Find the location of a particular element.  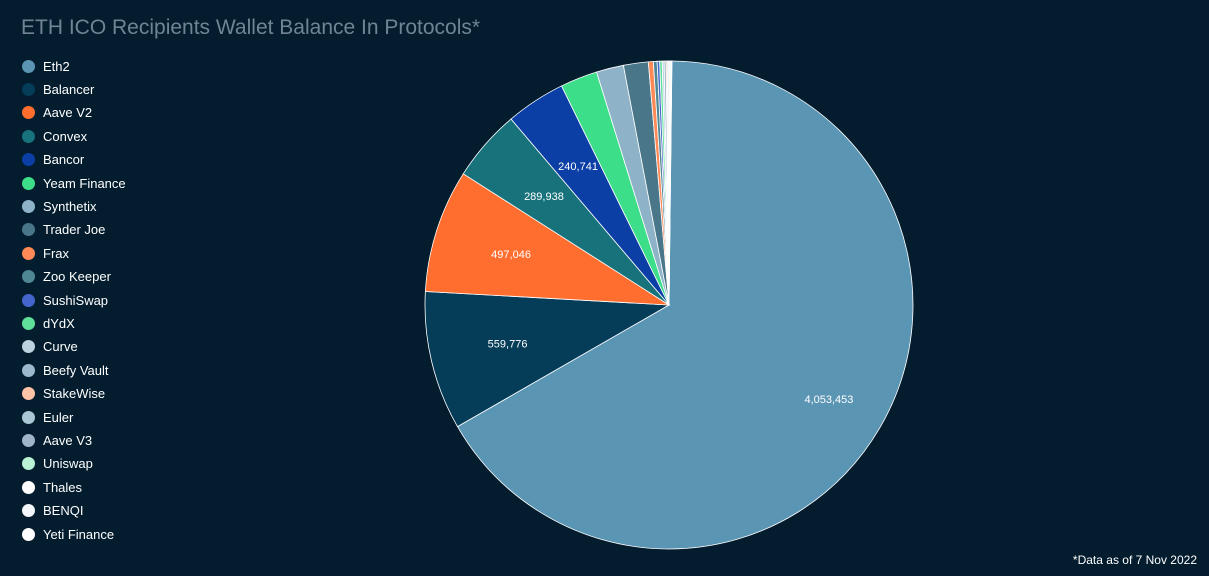

legend-item: Uniswap is located at coordinates (57, 464).